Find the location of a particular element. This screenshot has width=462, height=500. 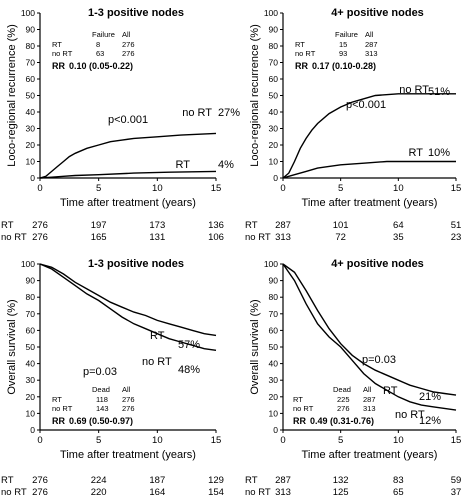

at-risk-count: 220 is located at coordinates (99, 492).